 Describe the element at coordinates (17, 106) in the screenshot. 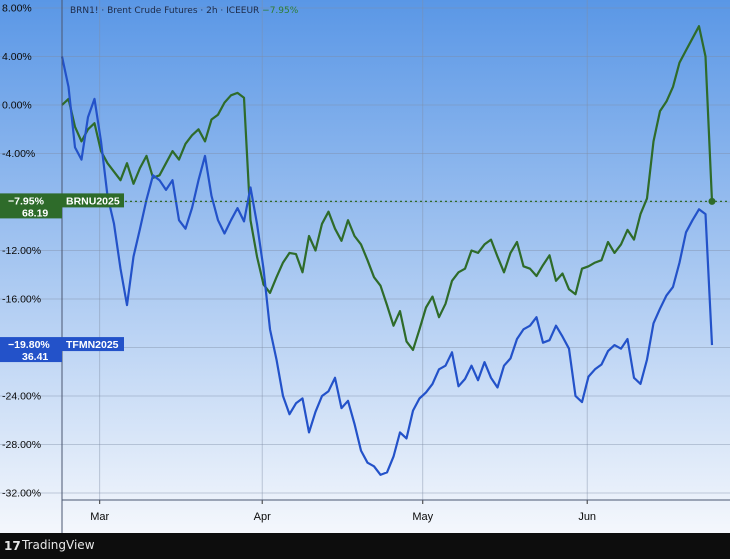

I see `y-tick-label: 0.00%` at that location.